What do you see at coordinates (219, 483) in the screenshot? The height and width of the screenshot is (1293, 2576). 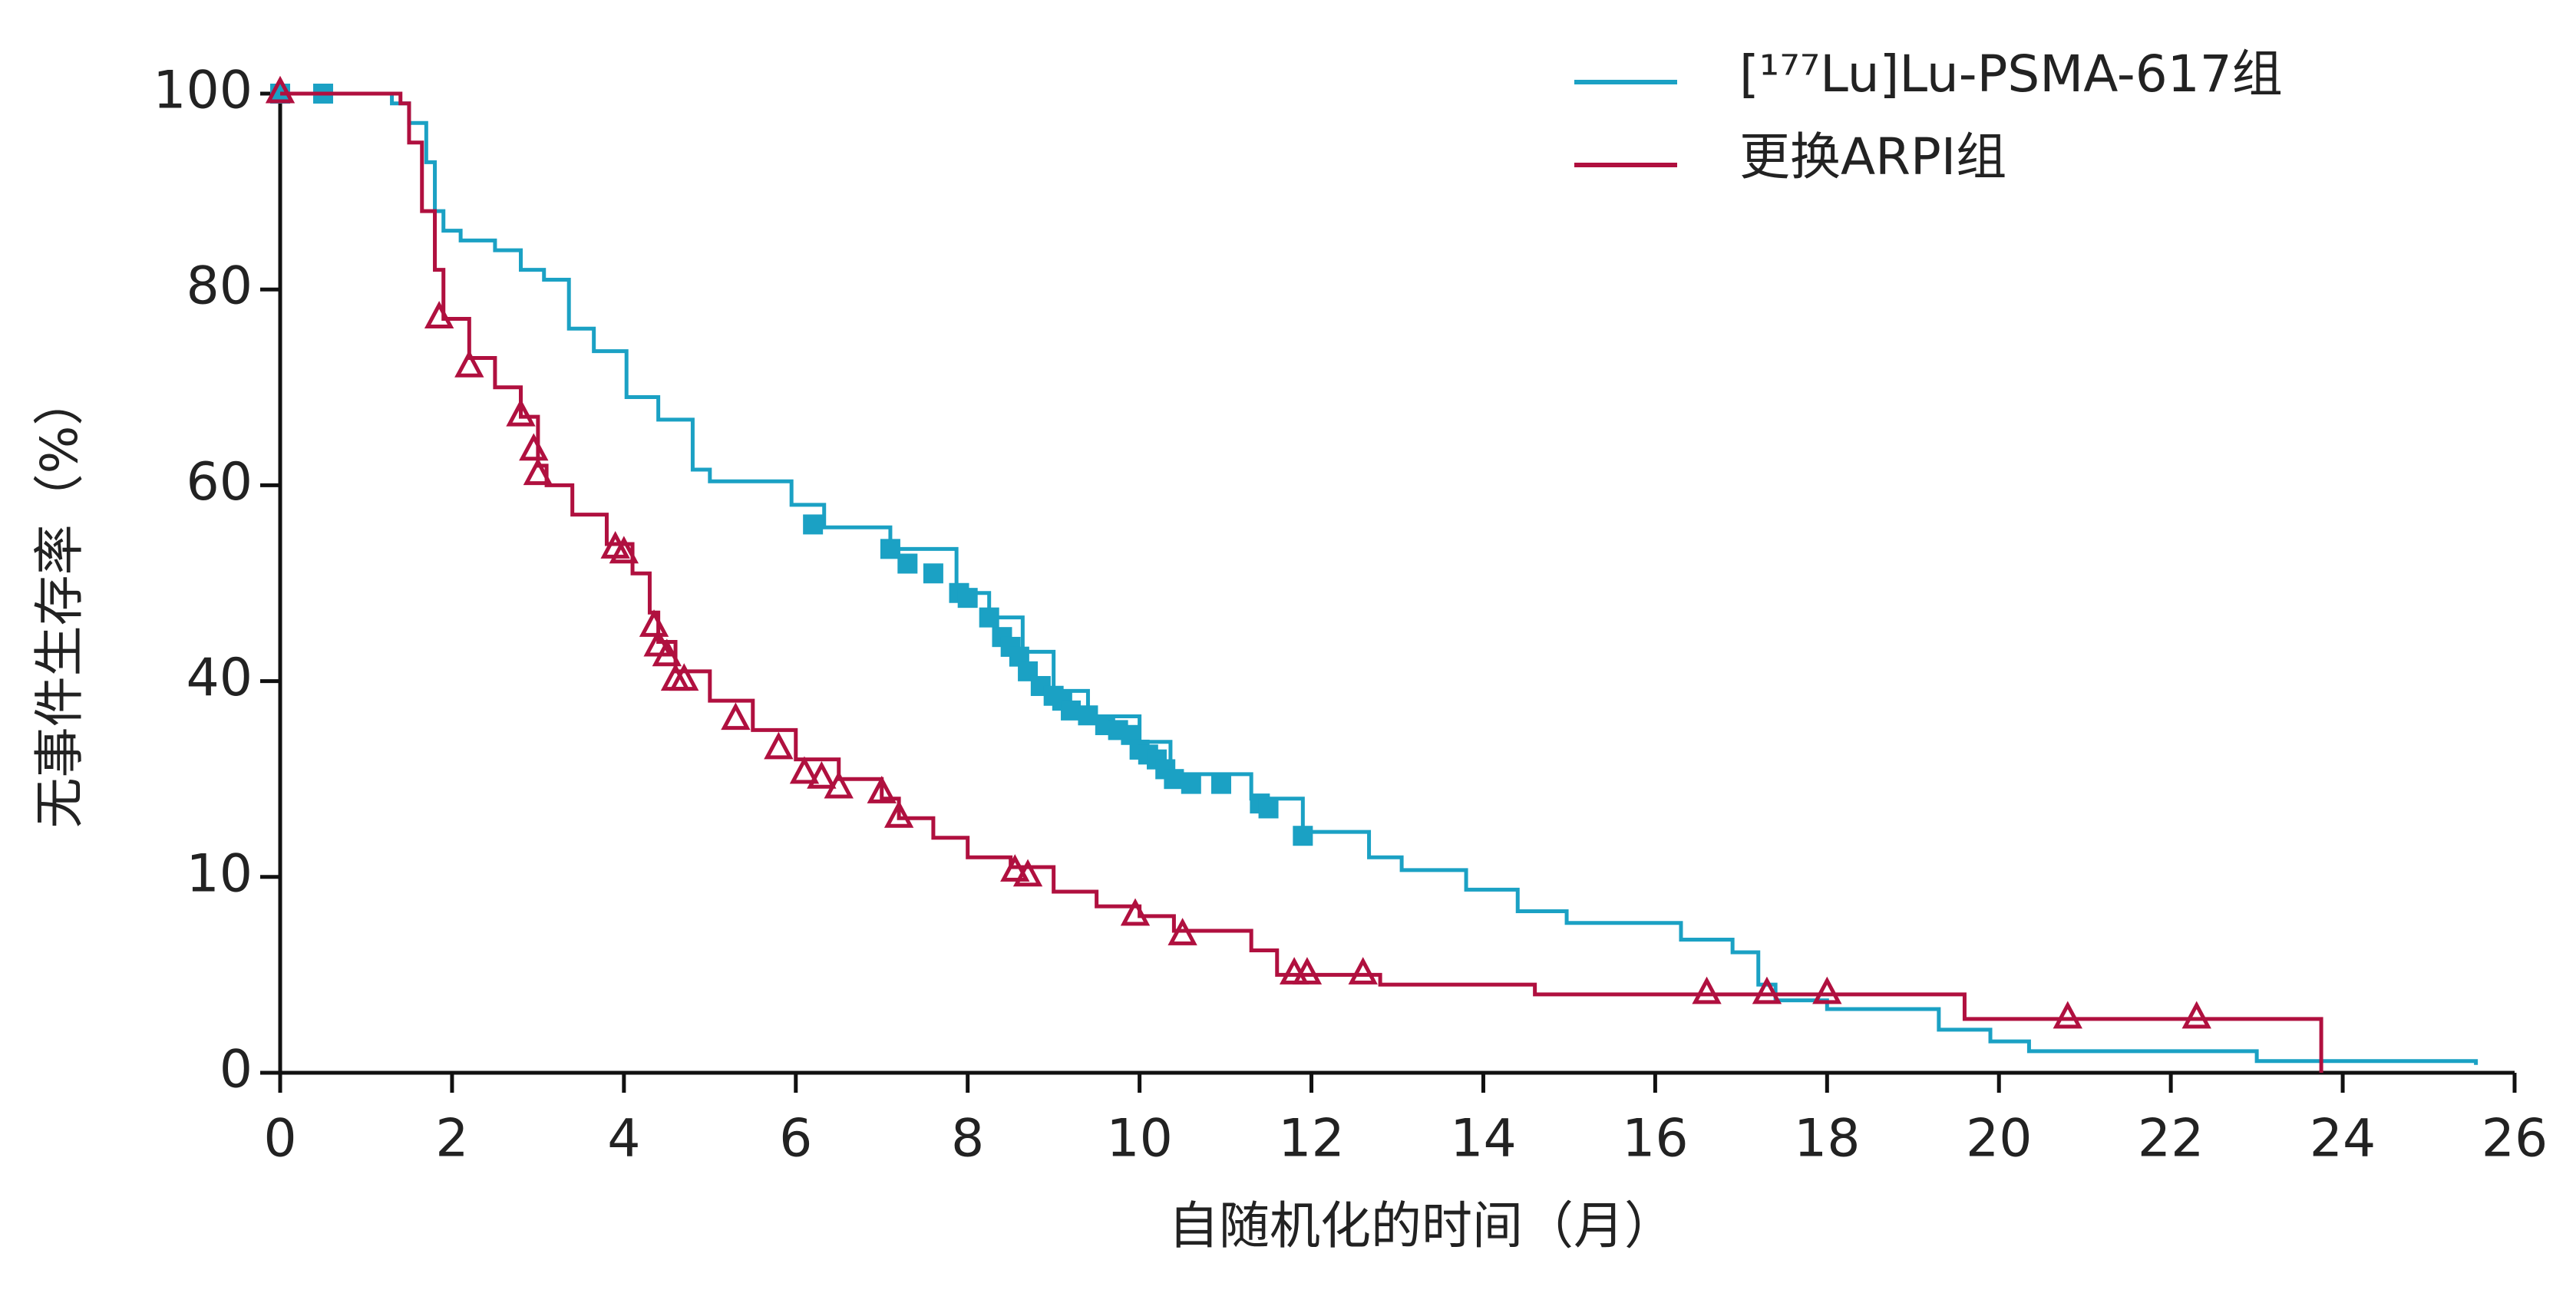 I see `y-tick-label: 60` at bounding box center [219, 483].